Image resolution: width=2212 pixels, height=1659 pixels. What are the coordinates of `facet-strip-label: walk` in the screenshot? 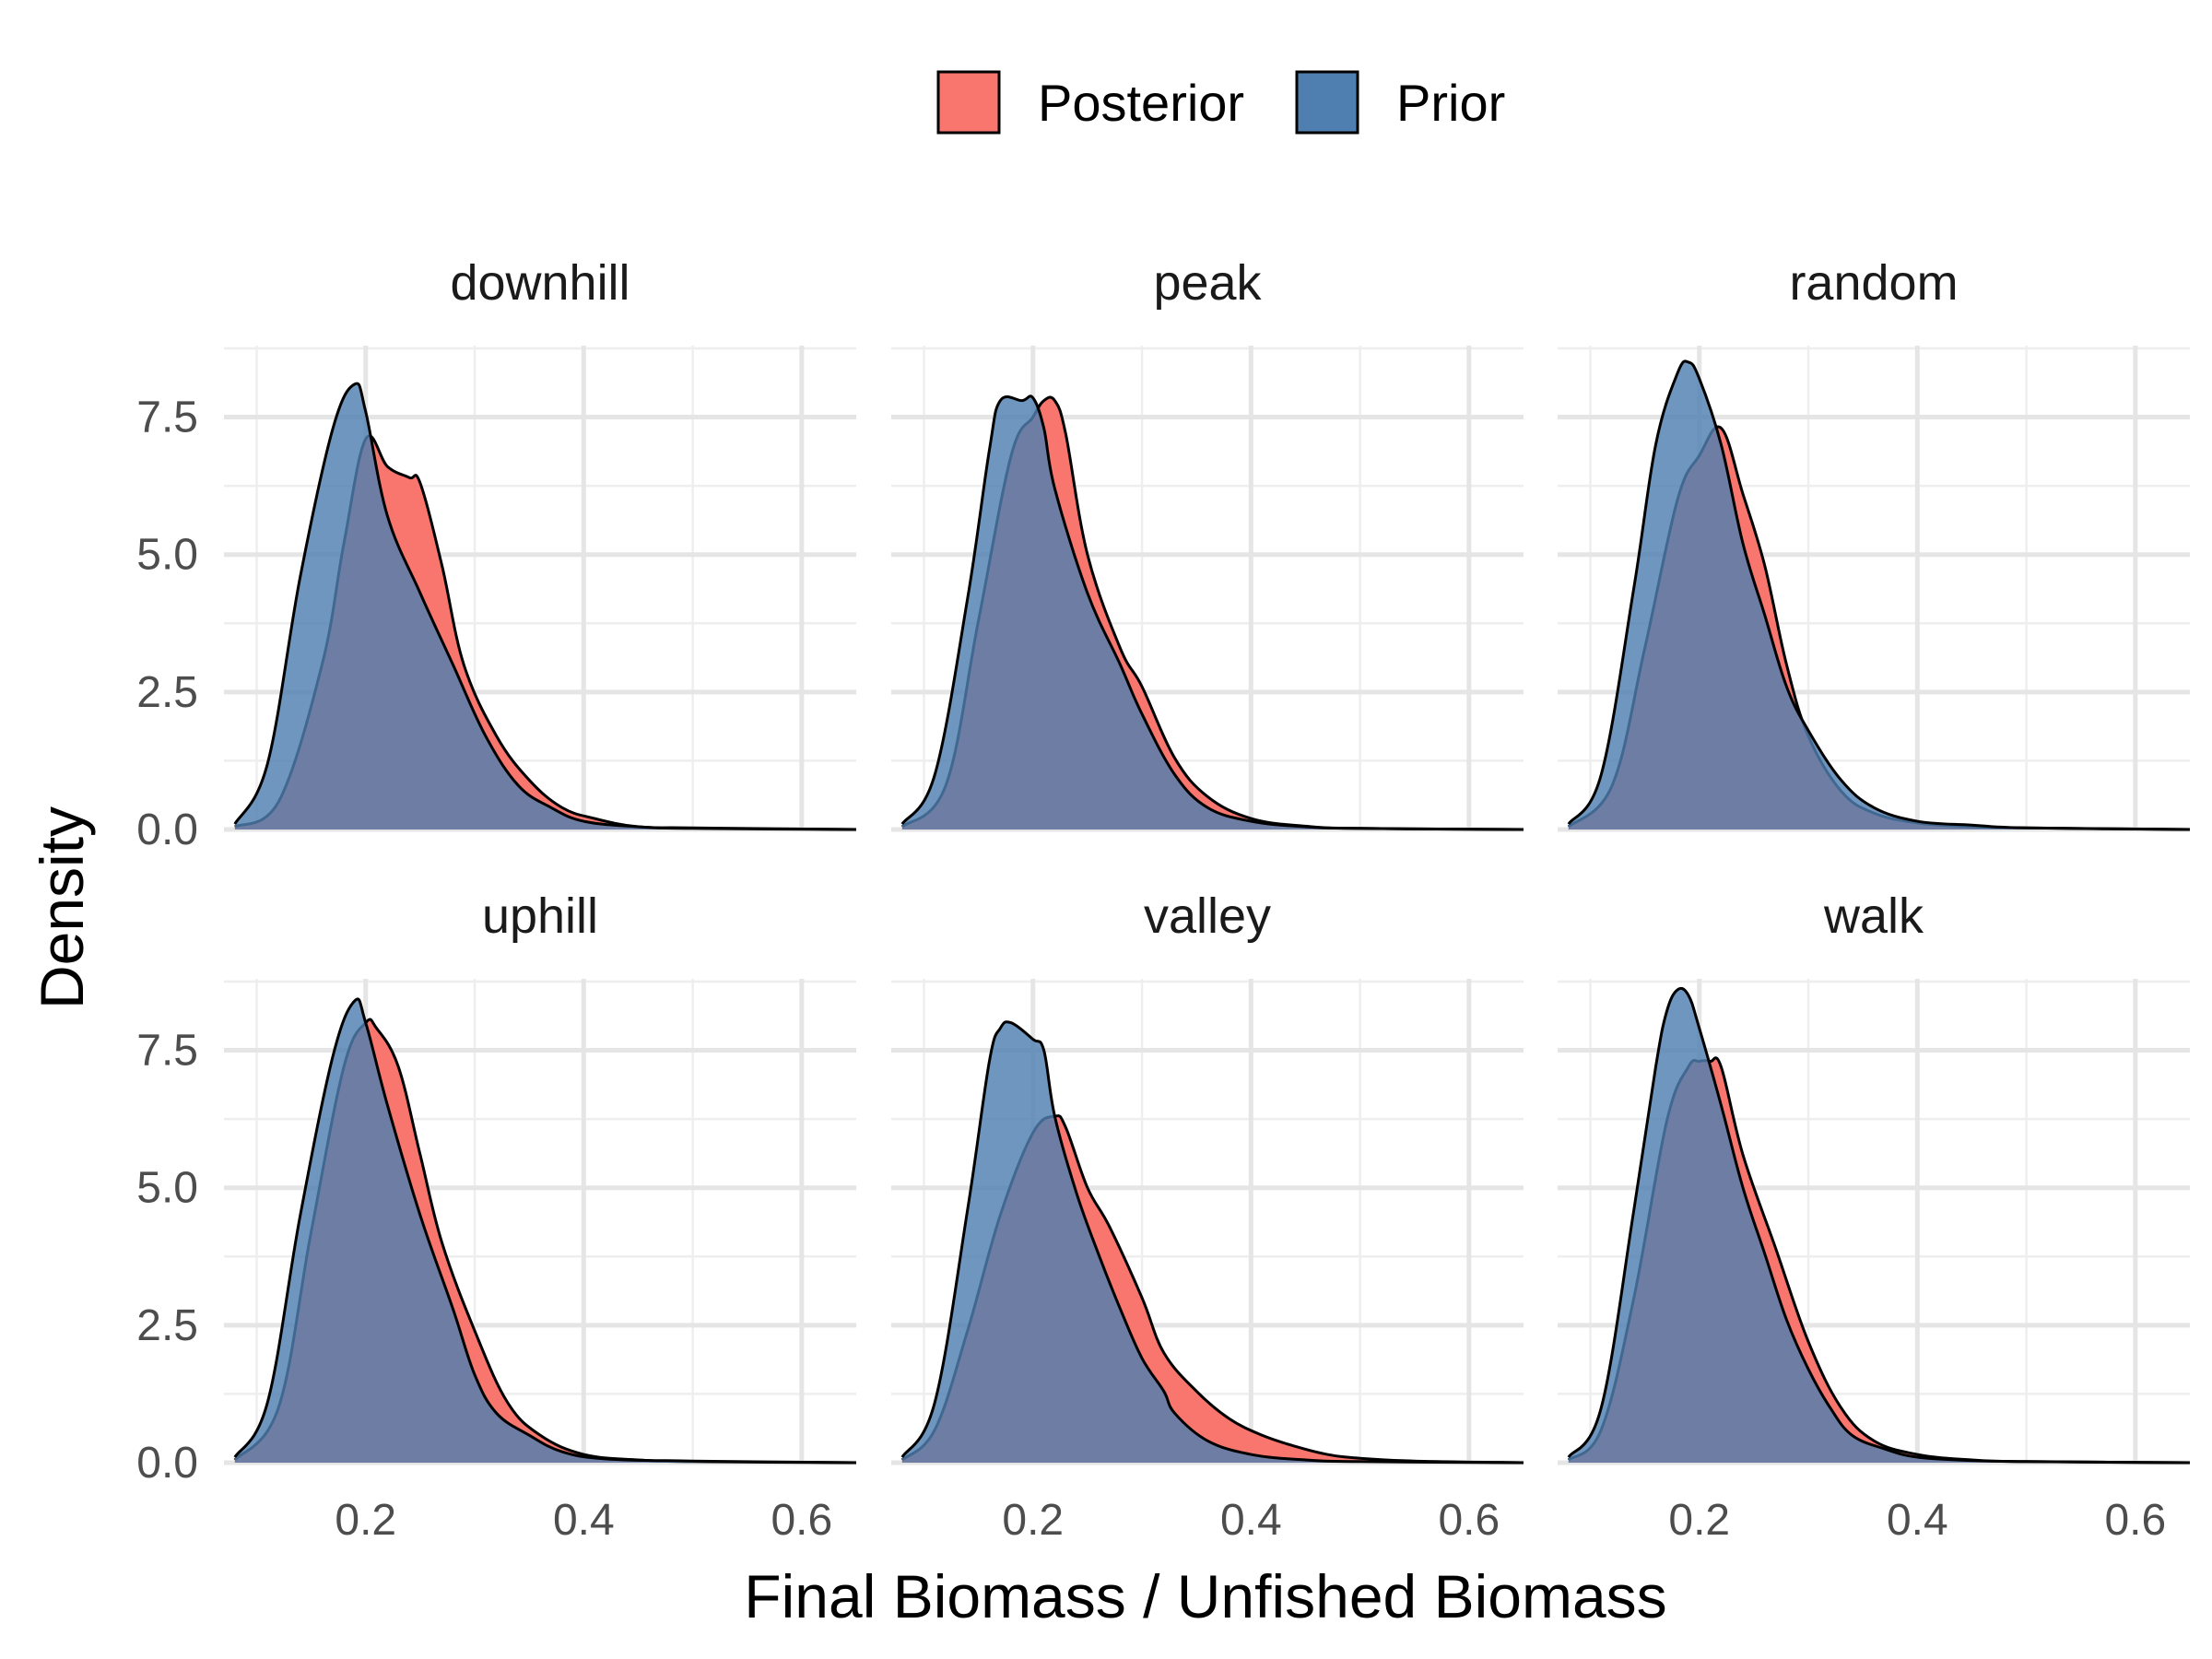 It's located at (1873, 916).